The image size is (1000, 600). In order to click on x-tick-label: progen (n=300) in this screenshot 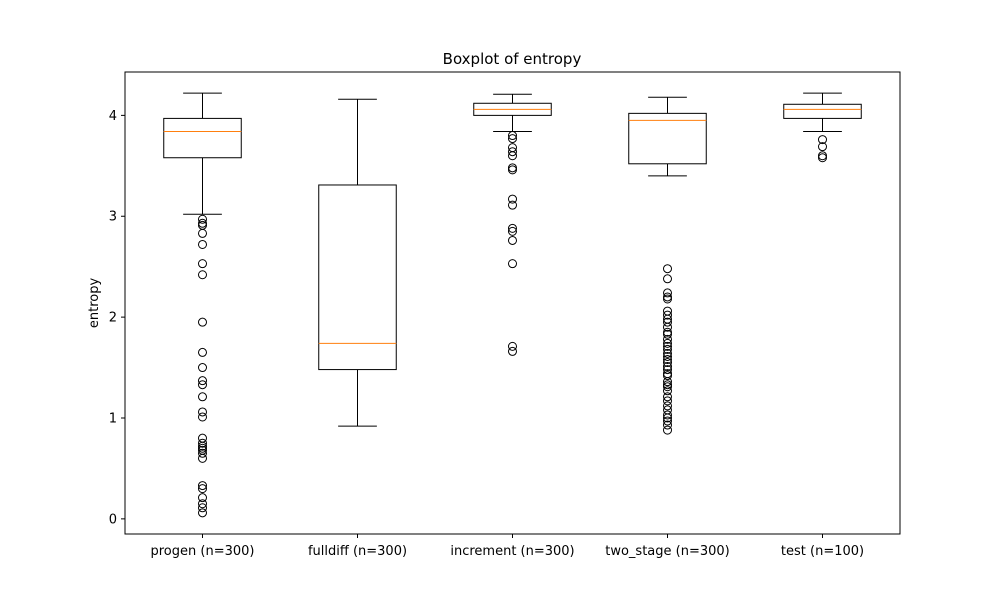, I will do `click(203, 551)`.